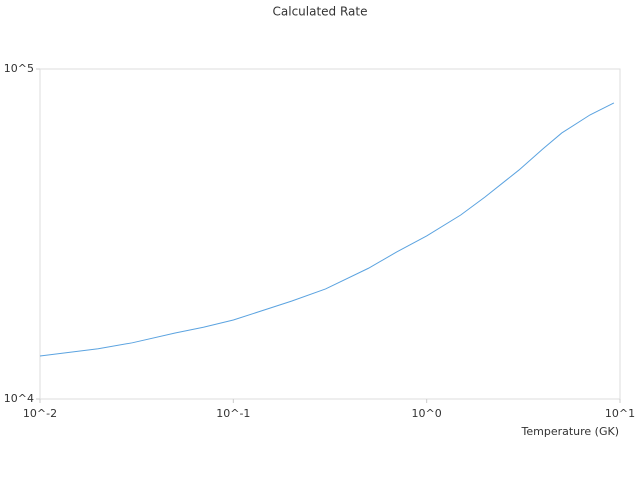 The image size is (640, 480). What do you see at coordinates (570, 431) in the screenshot?
I see `x-axis-label: Temperature (GK)` at bounding box center [570, 431].